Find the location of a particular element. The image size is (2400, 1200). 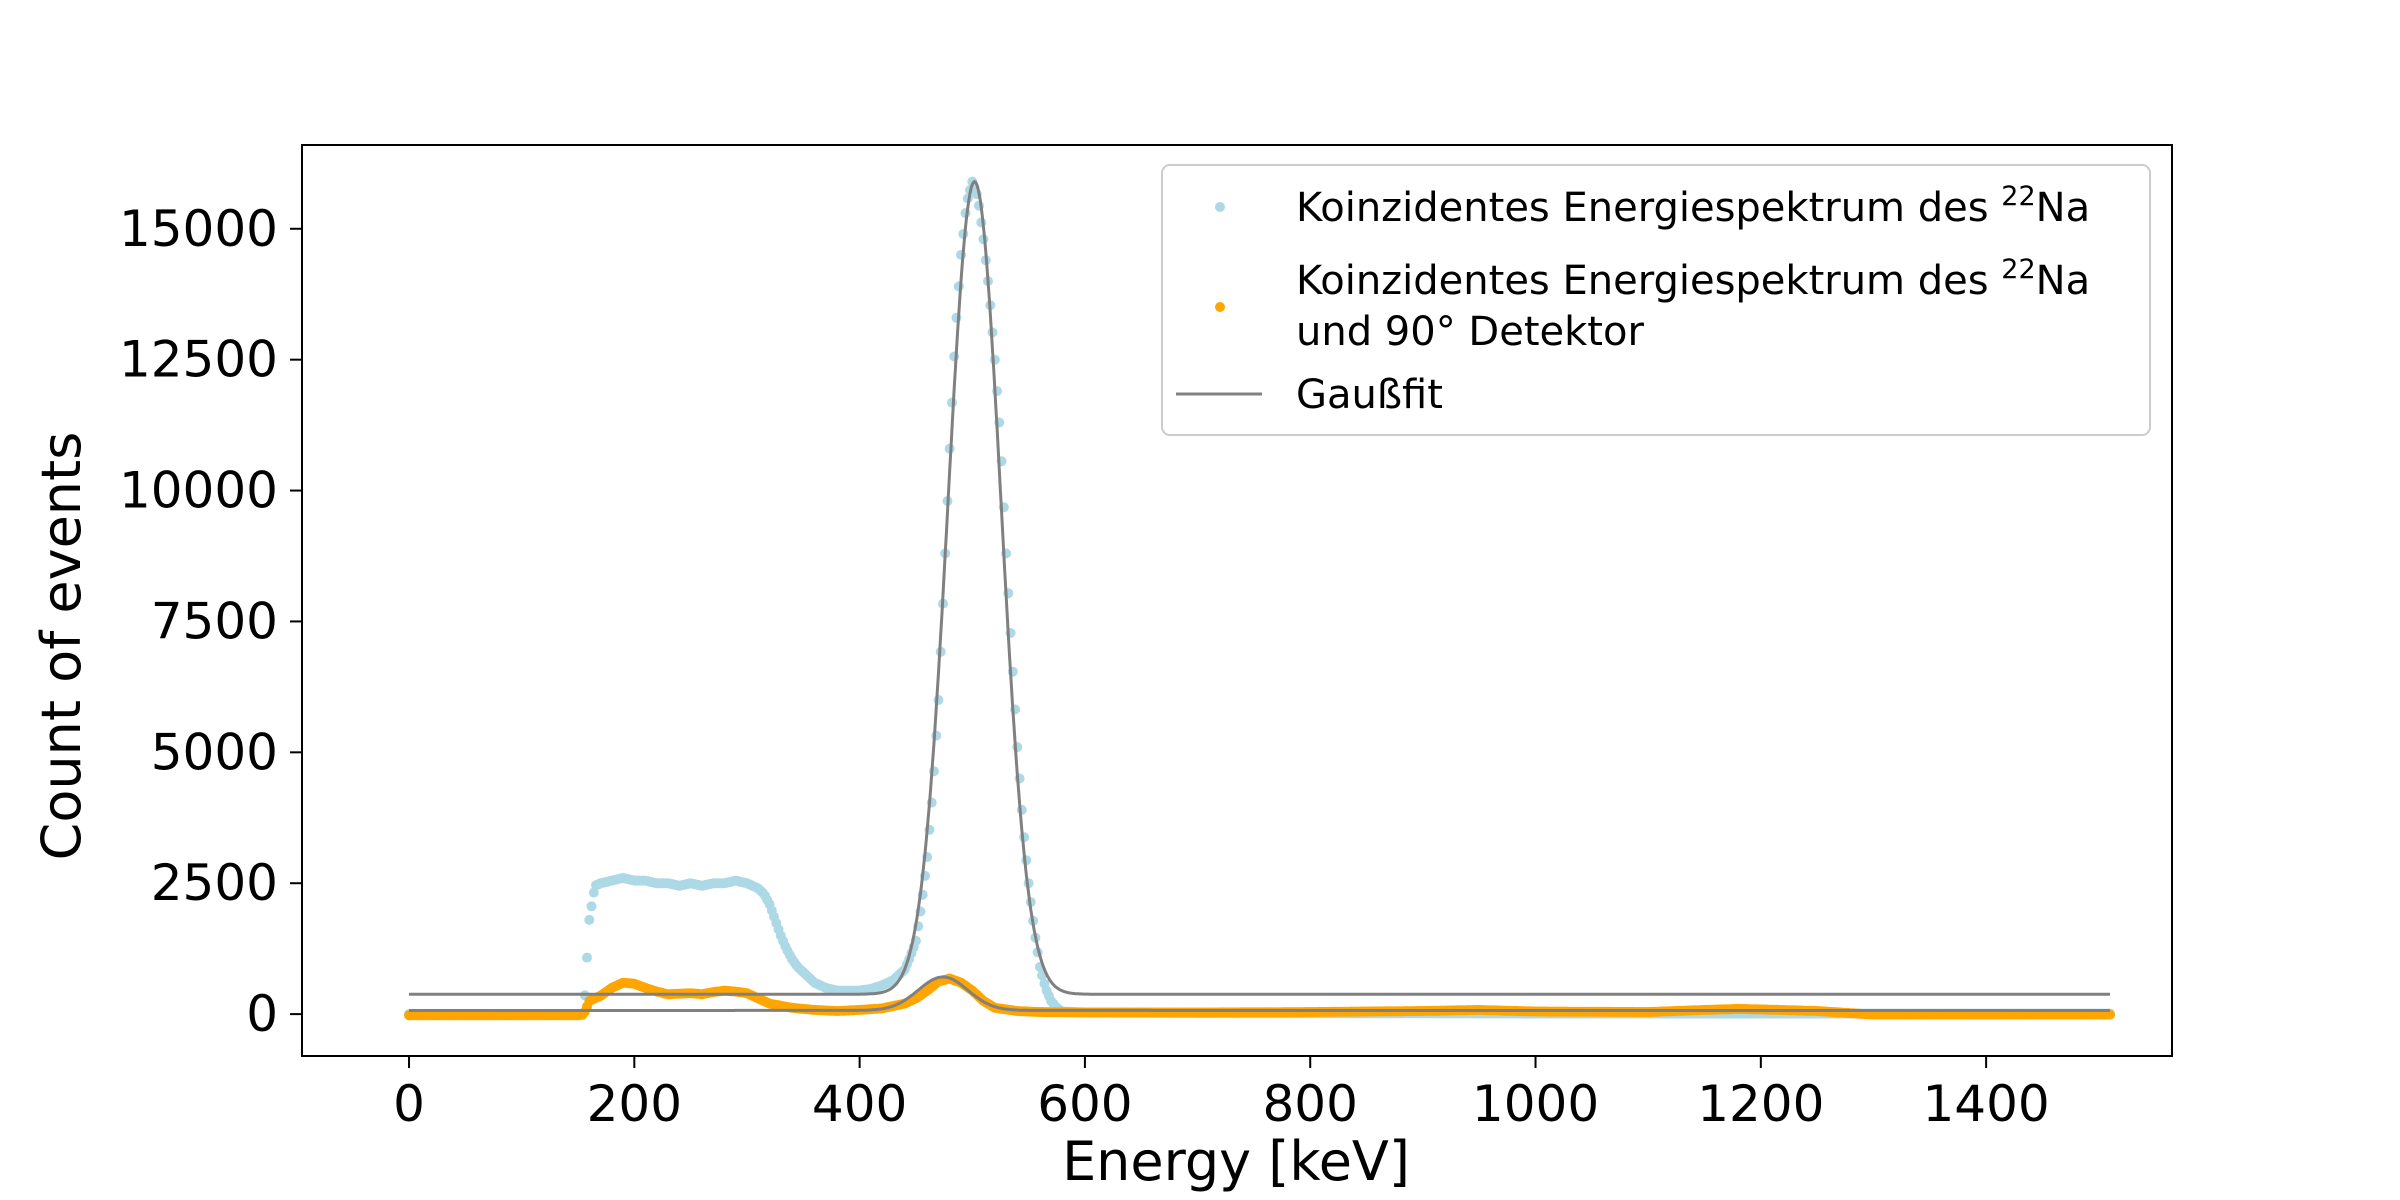

x-tick-label: 400 is located at coordinates (859, 1104).